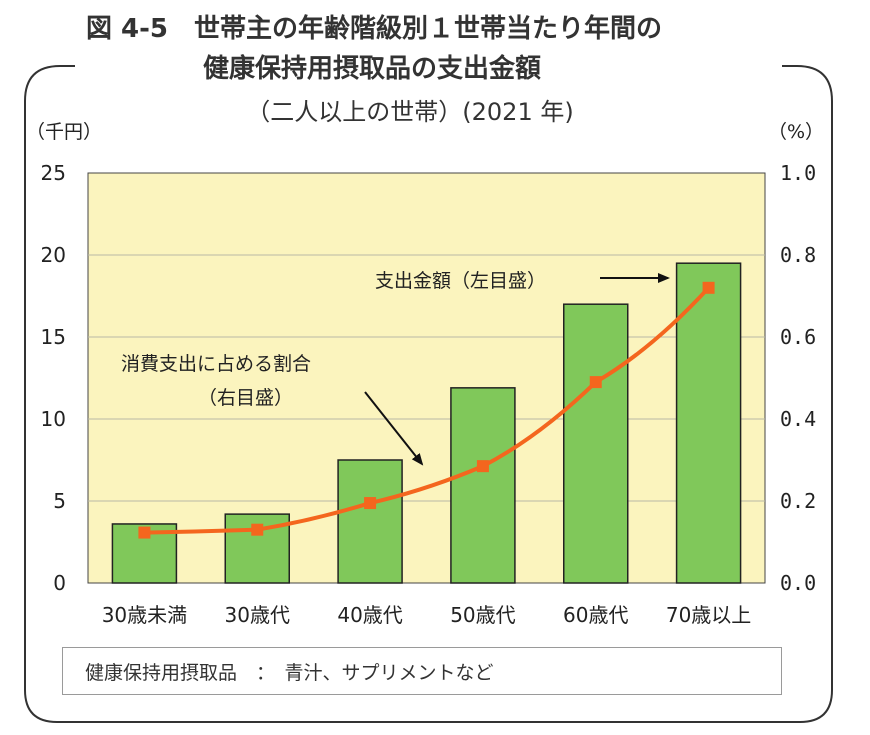 Image resolution: width=870 pixels, height=735 pixels. Describe the element at coordinates (460, 281) in the screenshot. I see `bar-series-annotation: 支出金額（左目盛）` at that location.